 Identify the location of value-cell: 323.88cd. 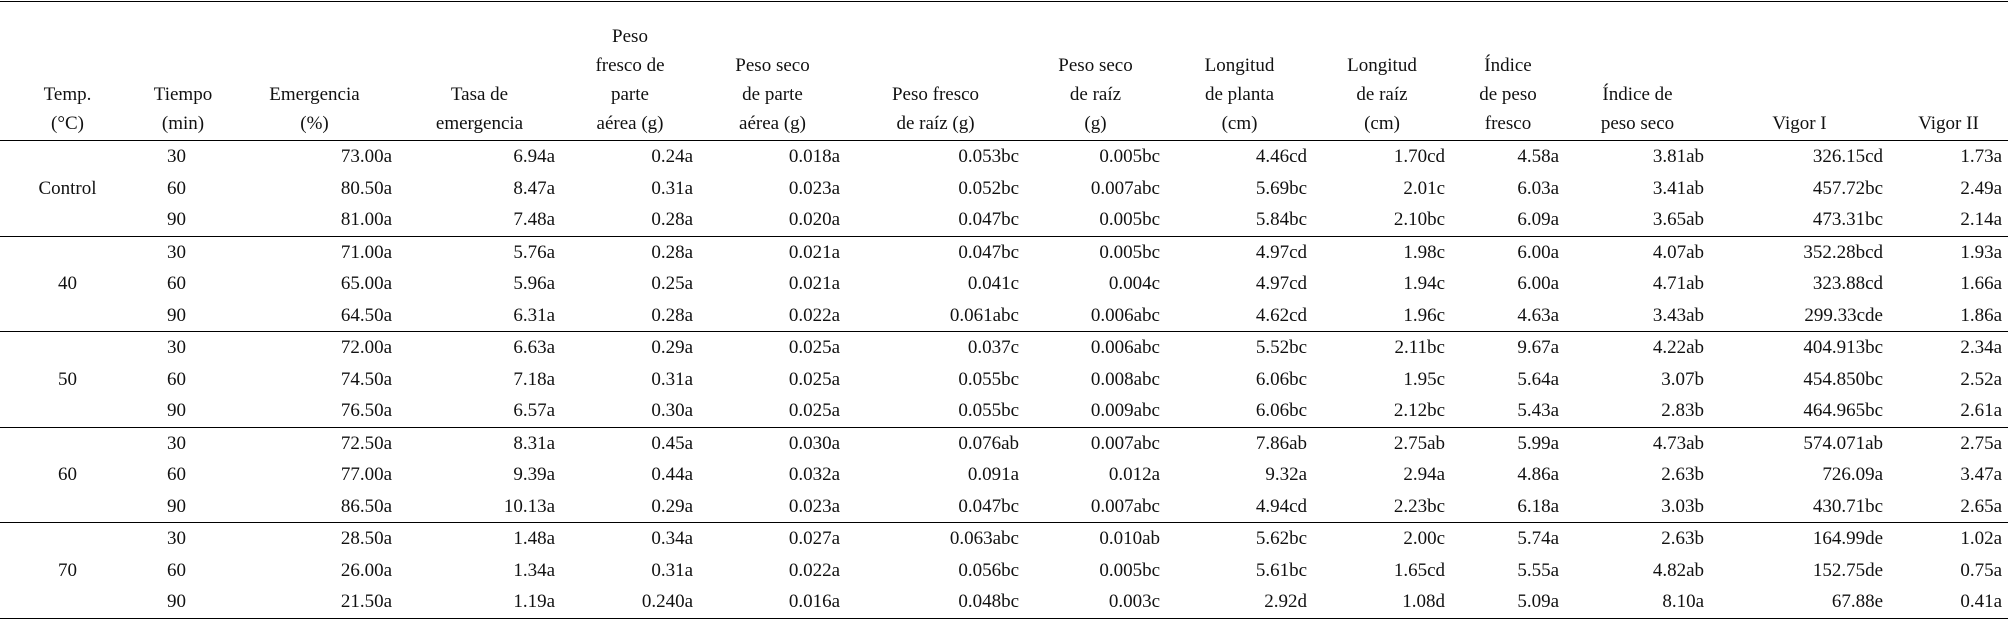
(1847, 284).